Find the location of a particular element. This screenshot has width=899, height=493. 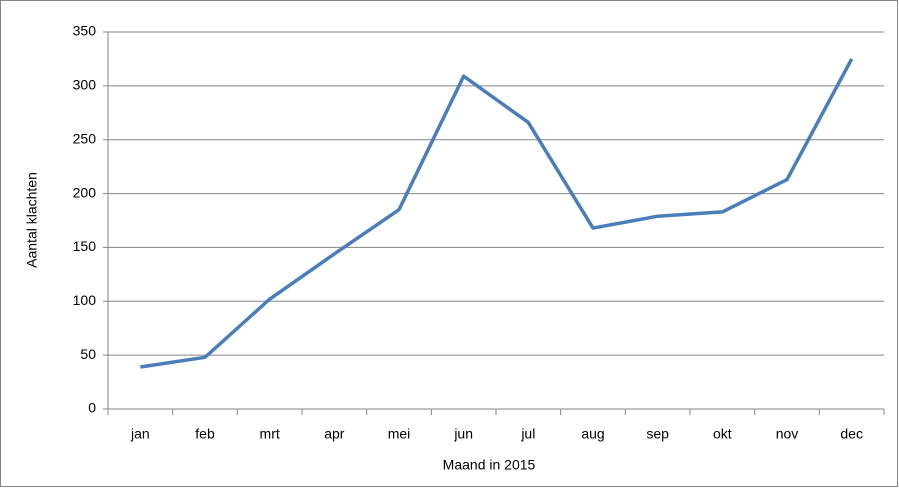

x-tick-label: okt is located at coordinates (722, 434).